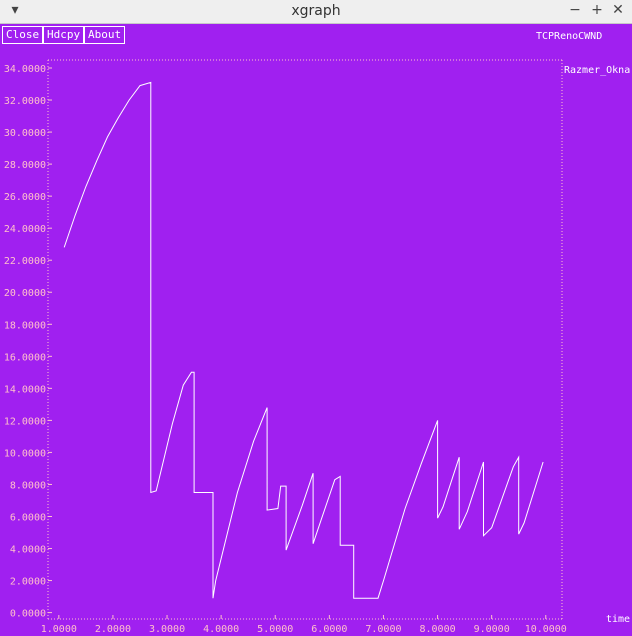  Describe the element at coordinates (15, 10) in the screenshot. I see `window-menu-icon: ▾` at that location.